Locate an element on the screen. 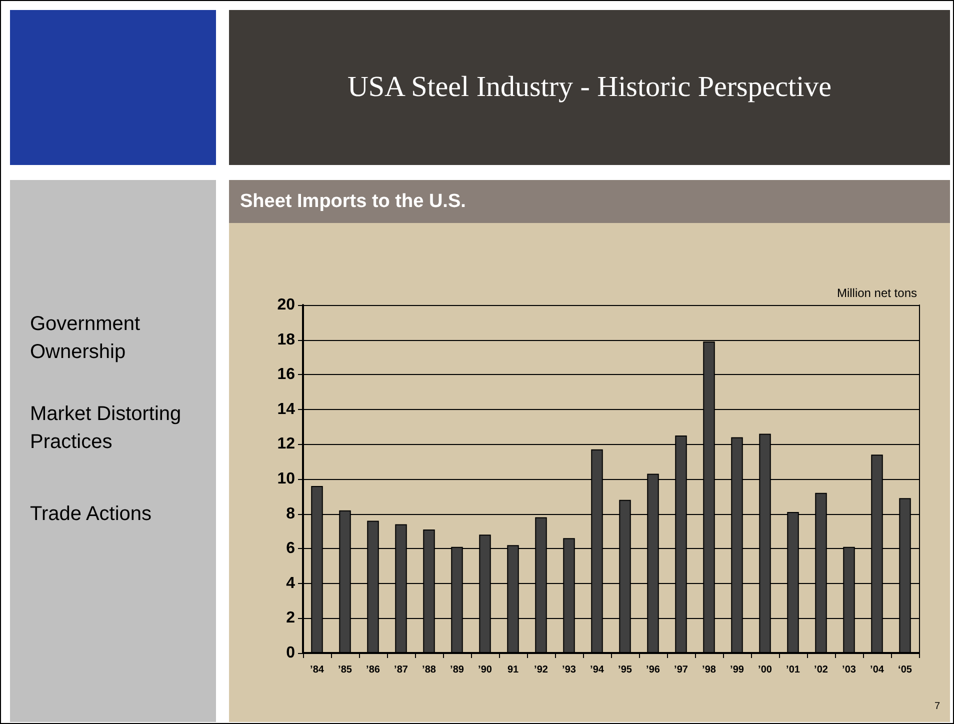 The height and width of the screenshot is (724, 954). x-tick-label: ’90 is located at coordinates (485, 670).